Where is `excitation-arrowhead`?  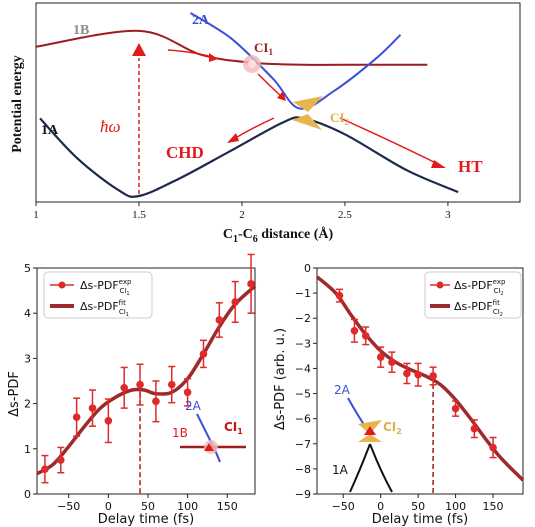 excitation-arrowhead is located at coordinates (139, 49).